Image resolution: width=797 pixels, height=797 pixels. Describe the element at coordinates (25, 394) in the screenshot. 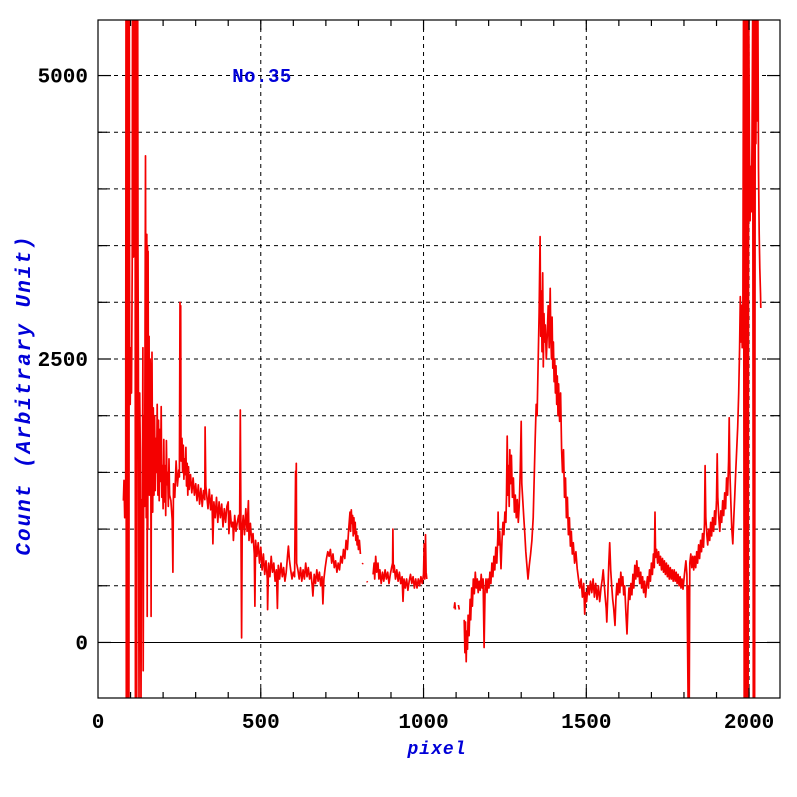

I see `y-axis-title: Count (Arbitrary Unit)` at that location.